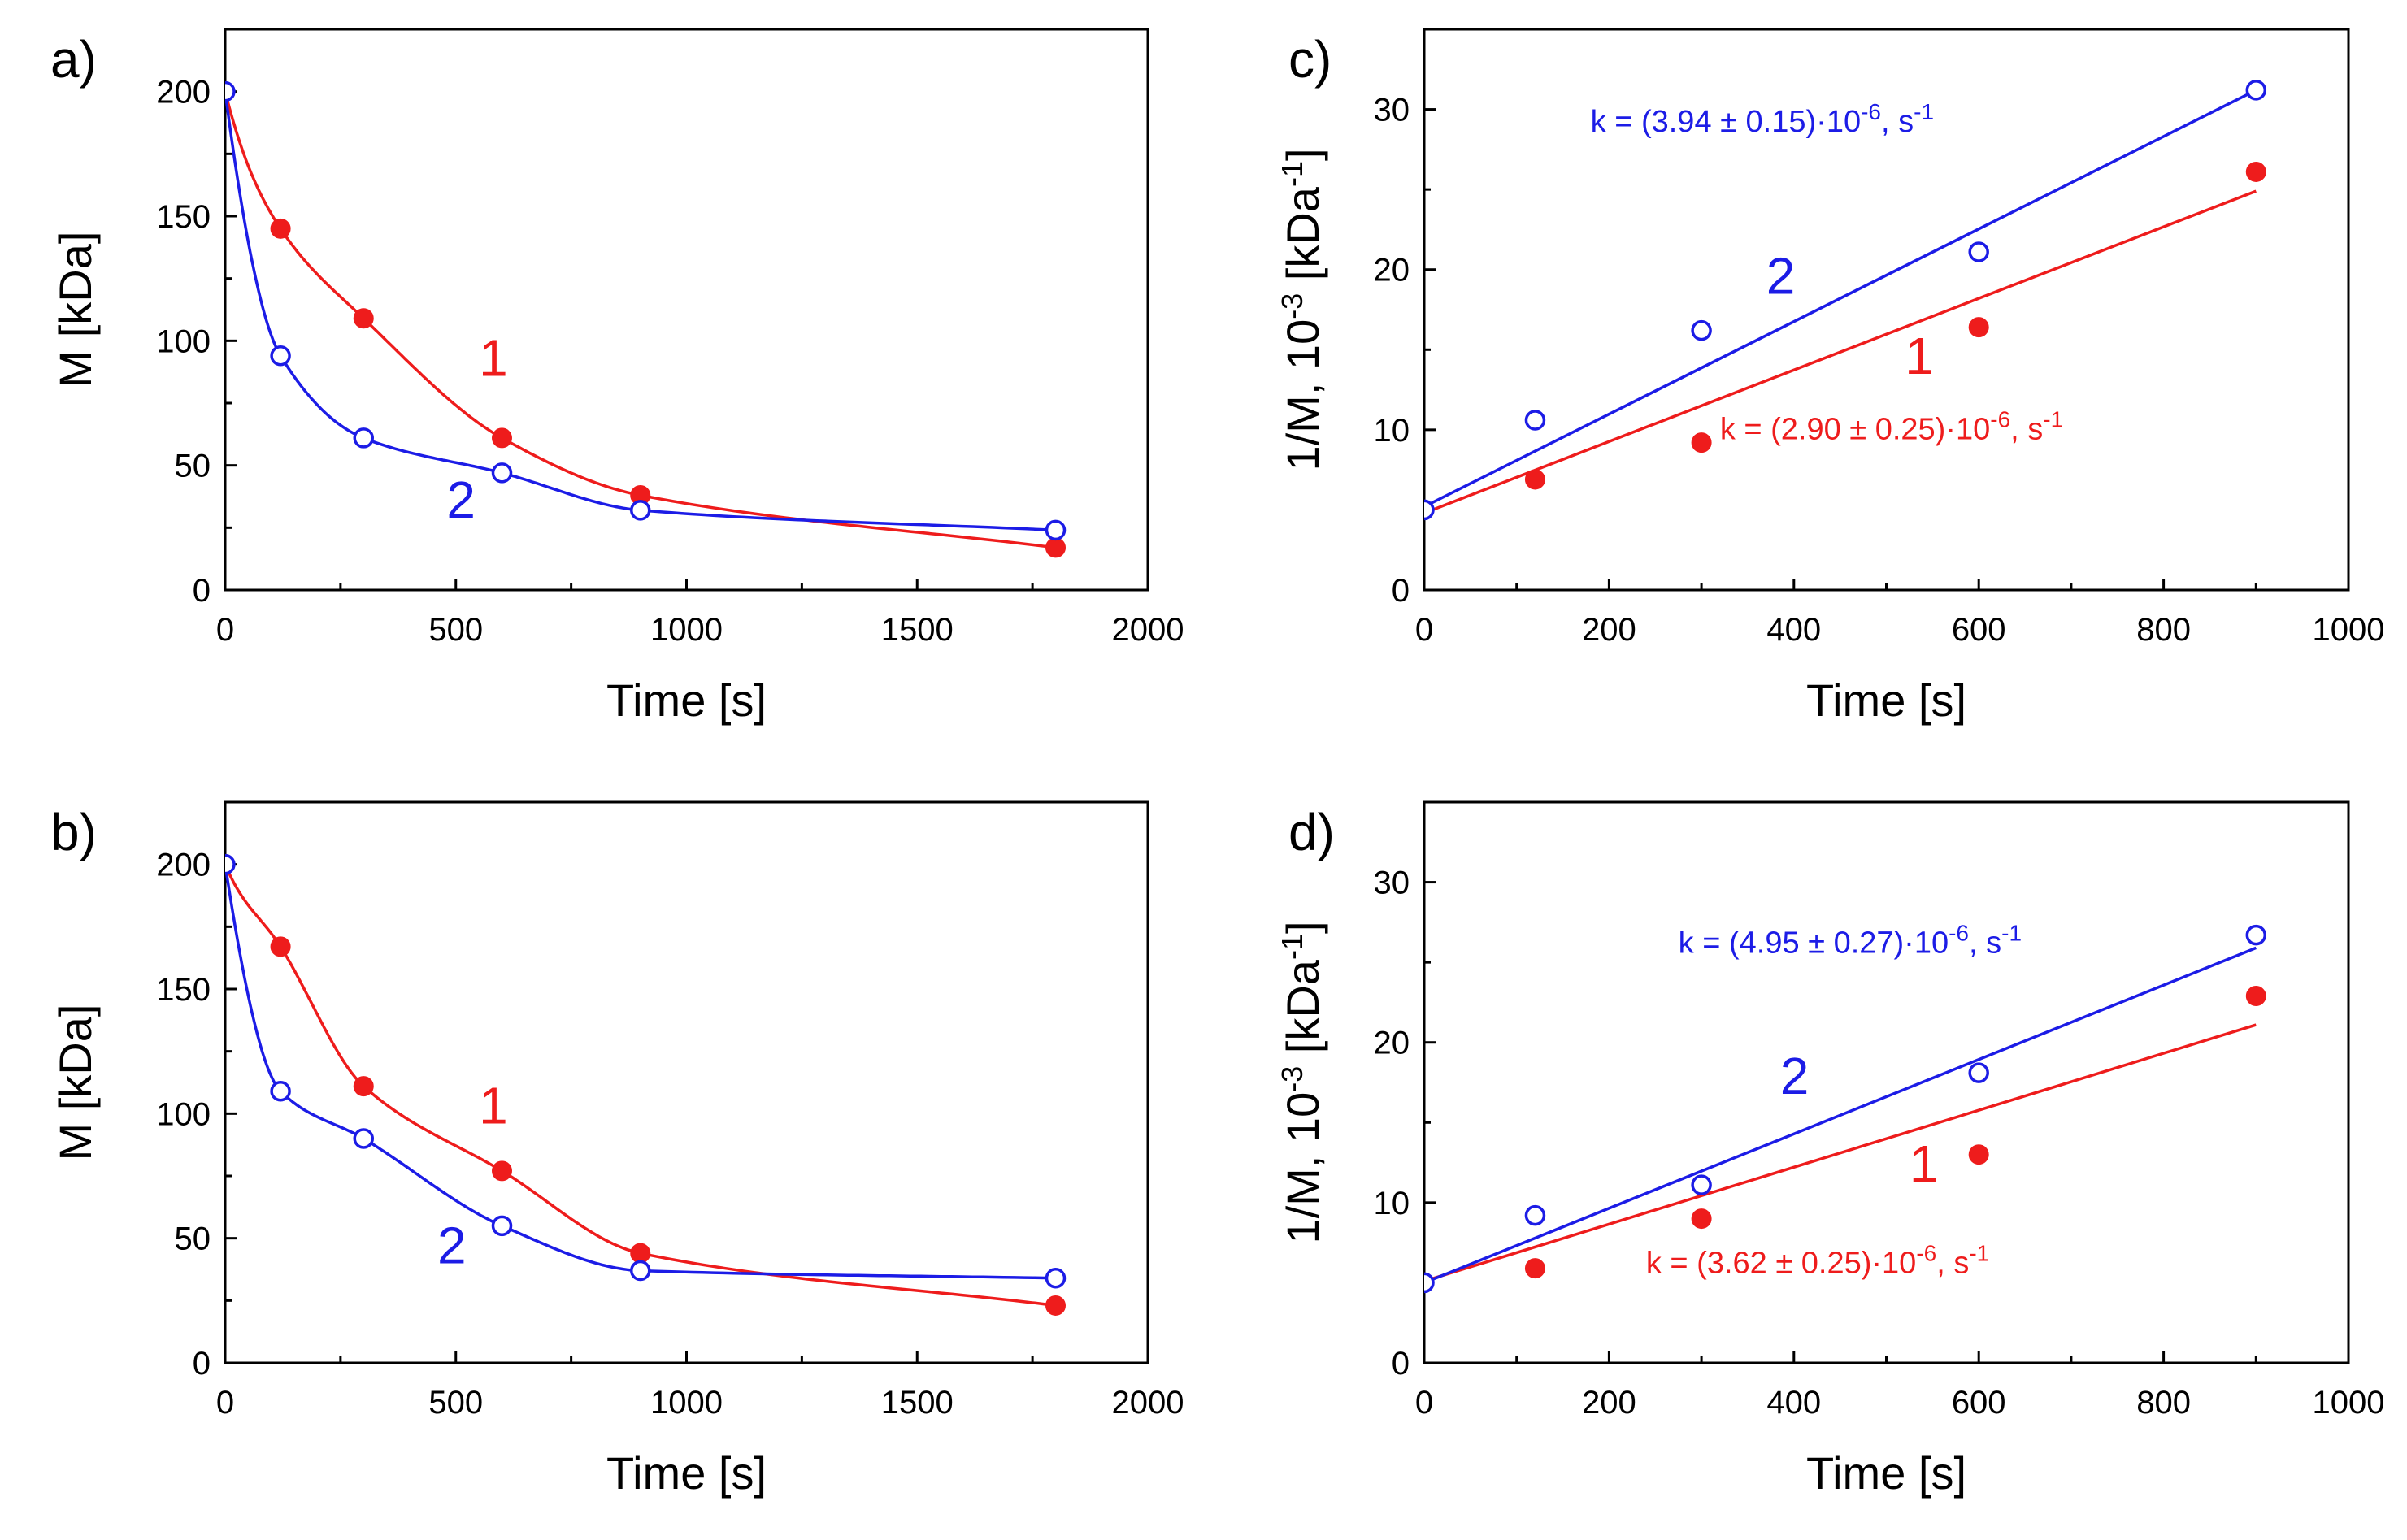 Image resolution: width=2407 pixels, height=1540 pixels. Describe the element at coordinates (1392, 270) in the screenshot. I see `y-tick-label: 20` at that location.